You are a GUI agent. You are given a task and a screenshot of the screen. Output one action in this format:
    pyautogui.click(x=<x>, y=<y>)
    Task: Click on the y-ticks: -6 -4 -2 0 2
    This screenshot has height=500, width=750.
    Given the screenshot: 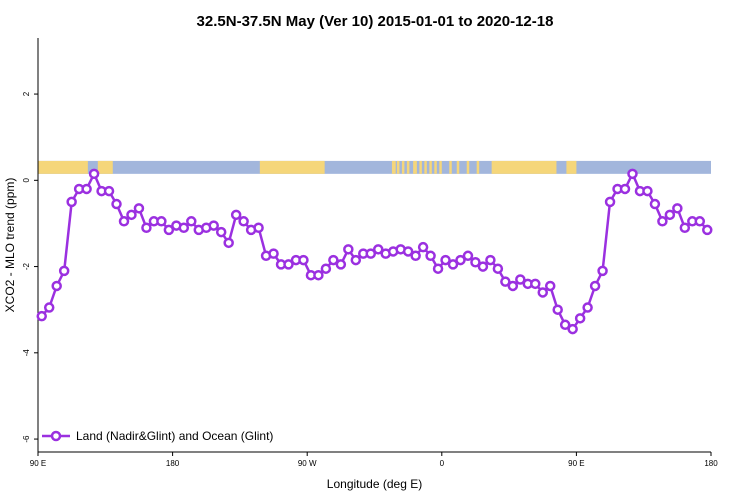 What is the action you would take?
    pyautogui.click(x=30, y=267)
    